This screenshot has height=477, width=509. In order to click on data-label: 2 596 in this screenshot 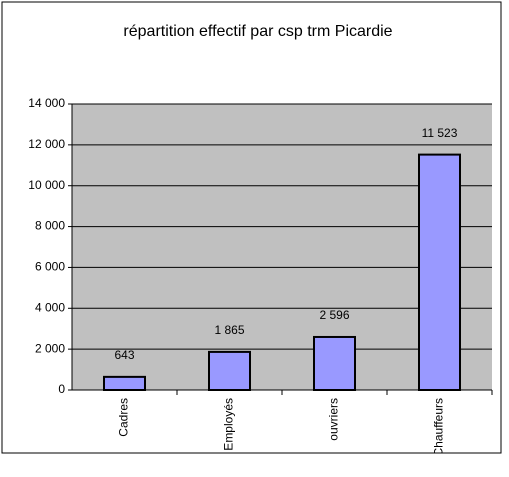, I will do `click(334, 315)`.